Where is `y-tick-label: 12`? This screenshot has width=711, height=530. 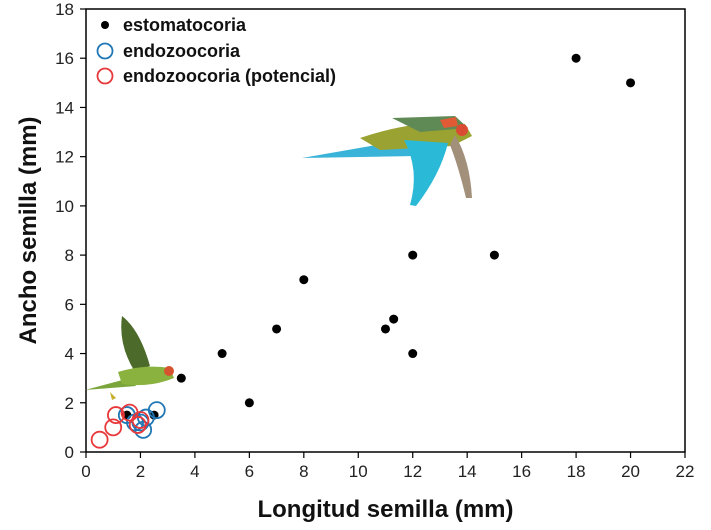
y-tick-label: 12 is located at coordinates (64, 157).